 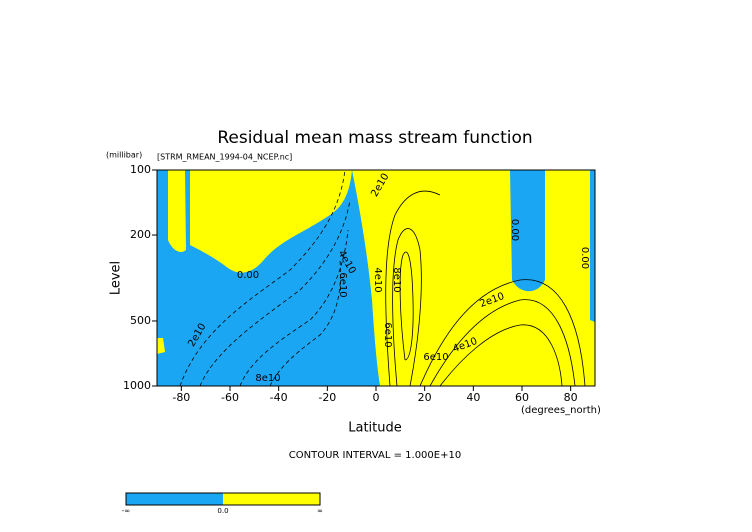 I want to click on x-tick-label: -60, so click(x=230, y=397).